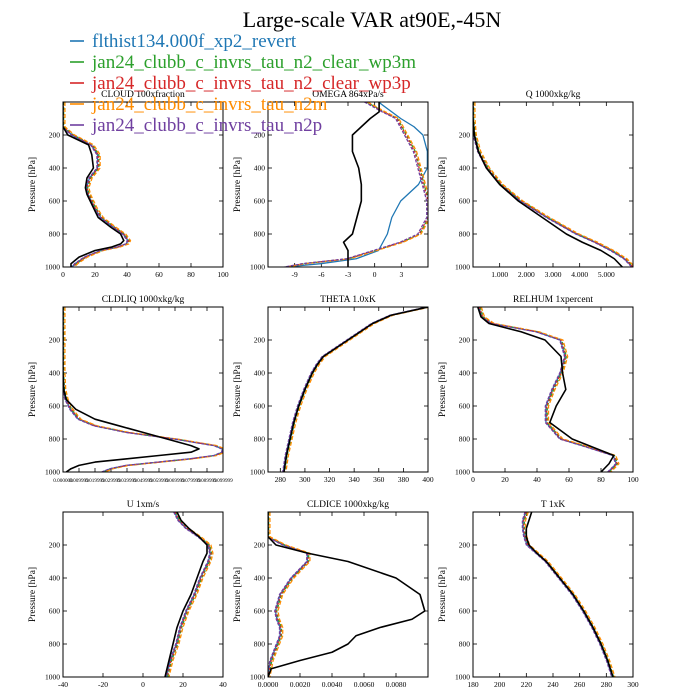 This screenshot has width=700, height=700. What do you see at coordinates (175, 481) in the screenshot?
I see `x-tick-label: 0.069999` at bounding box center [175, 481].